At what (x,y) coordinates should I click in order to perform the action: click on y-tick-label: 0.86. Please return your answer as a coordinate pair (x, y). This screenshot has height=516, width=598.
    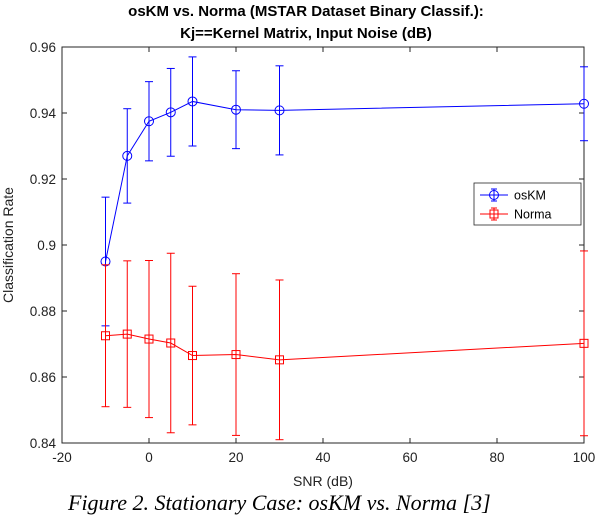
    Looking at the image, I should click on (43, 377).